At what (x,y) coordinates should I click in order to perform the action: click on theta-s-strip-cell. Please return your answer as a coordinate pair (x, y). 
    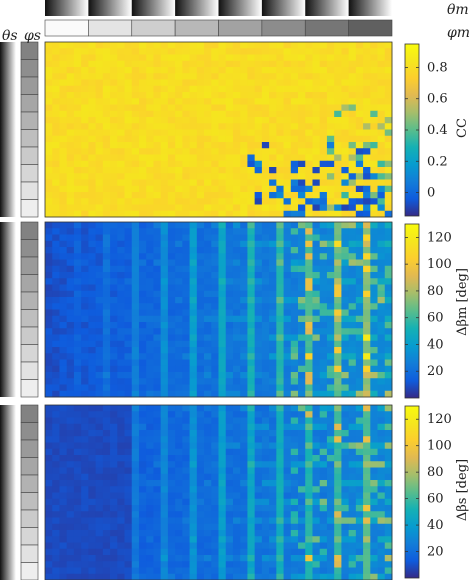
    Looking at the image, I should click on (8, 414).